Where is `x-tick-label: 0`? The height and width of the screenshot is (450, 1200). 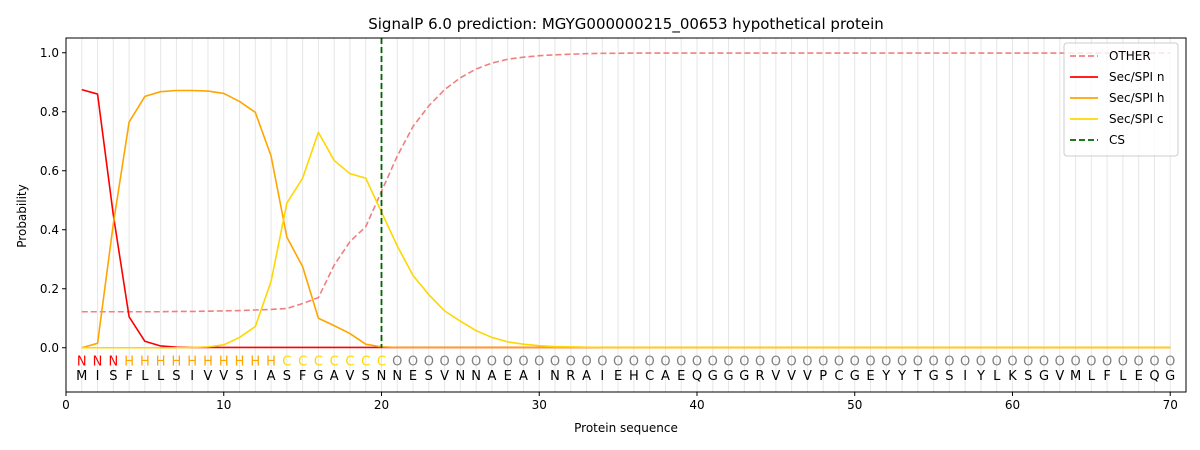 x-tick-label: 0 is located at coordinates (66, 405).